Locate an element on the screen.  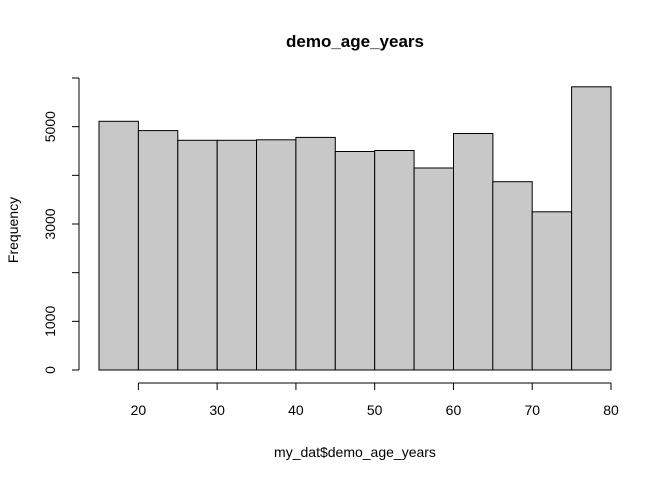
x-tick-label: 40 is located at coordinates (296, 410).